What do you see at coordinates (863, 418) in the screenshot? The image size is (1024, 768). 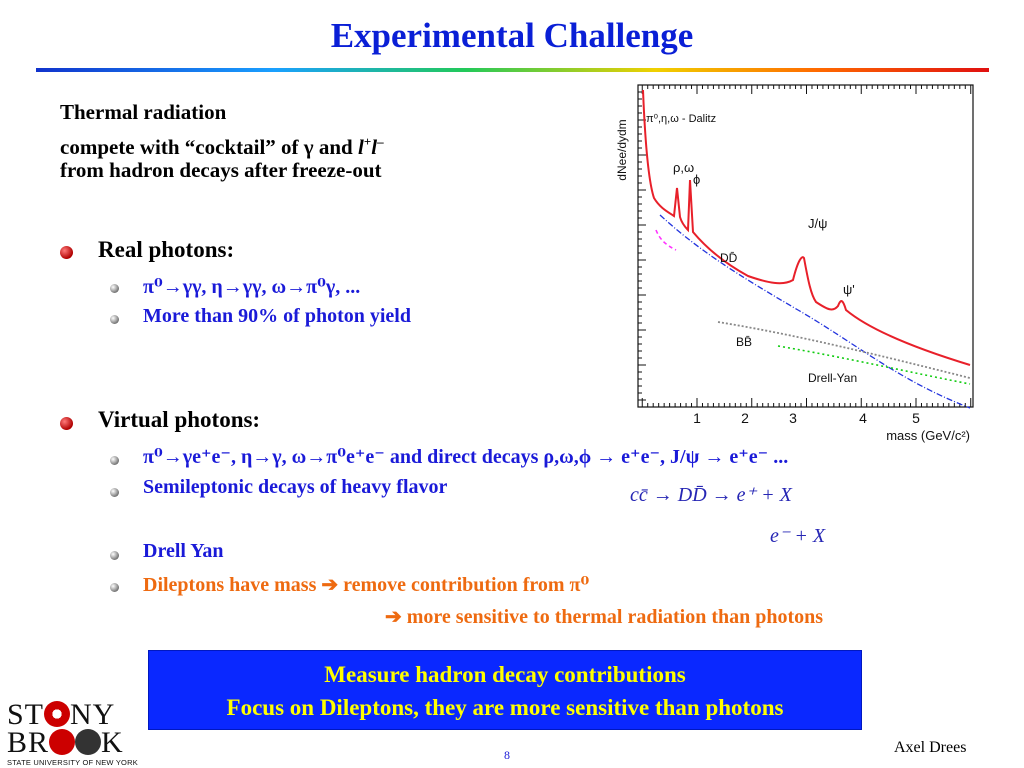 I see `x-tick-label: 4` at bounding box center [863, 418].